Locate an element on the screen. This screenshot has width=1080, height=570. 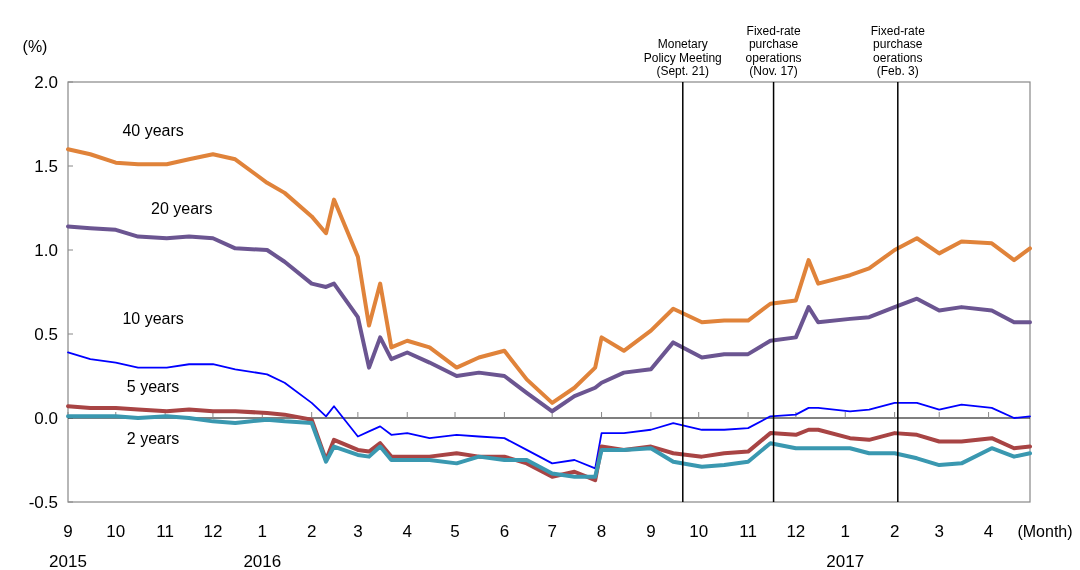
x-tick-label: 1 2016 is located at coordinates (262, 546).